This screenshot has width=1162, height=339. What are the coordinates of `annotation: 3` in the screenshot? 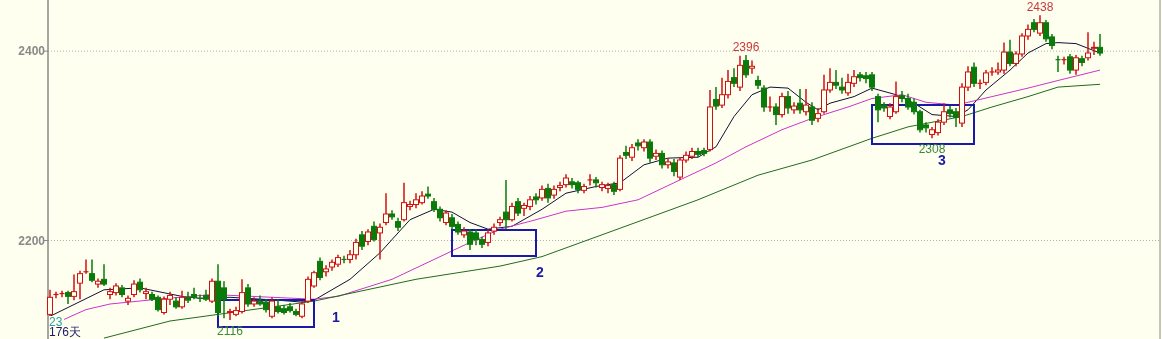 It's located at (942, 160).